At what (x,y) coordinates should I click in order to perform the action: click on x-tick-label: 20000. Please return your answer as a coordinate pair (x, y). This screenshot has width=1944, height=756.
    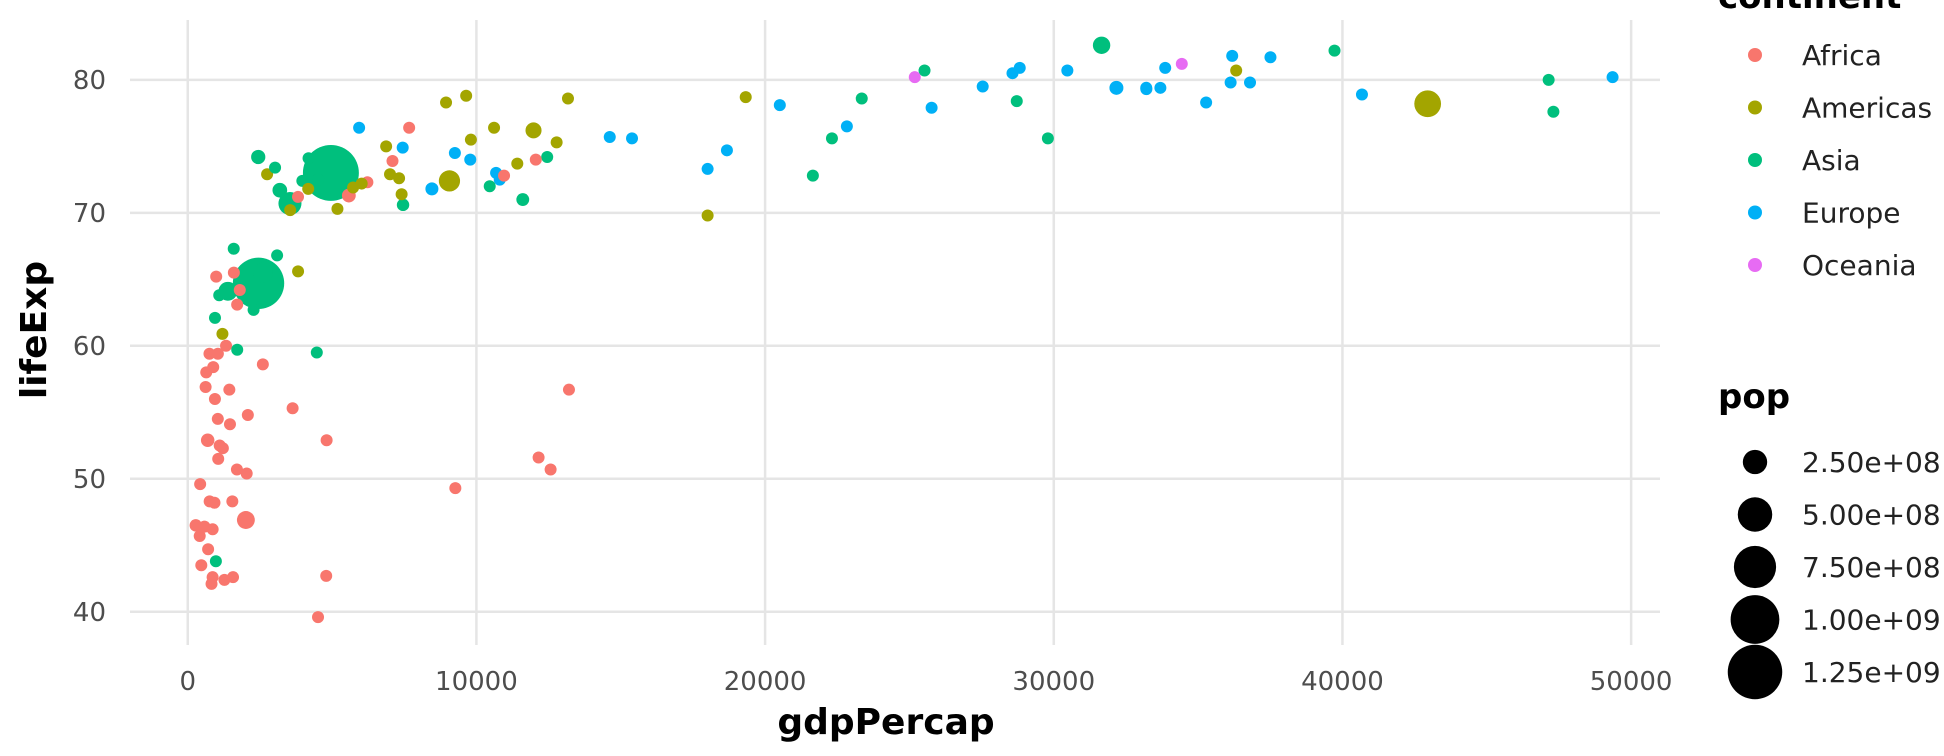
    Looking at the image, I should click on (765, 682).